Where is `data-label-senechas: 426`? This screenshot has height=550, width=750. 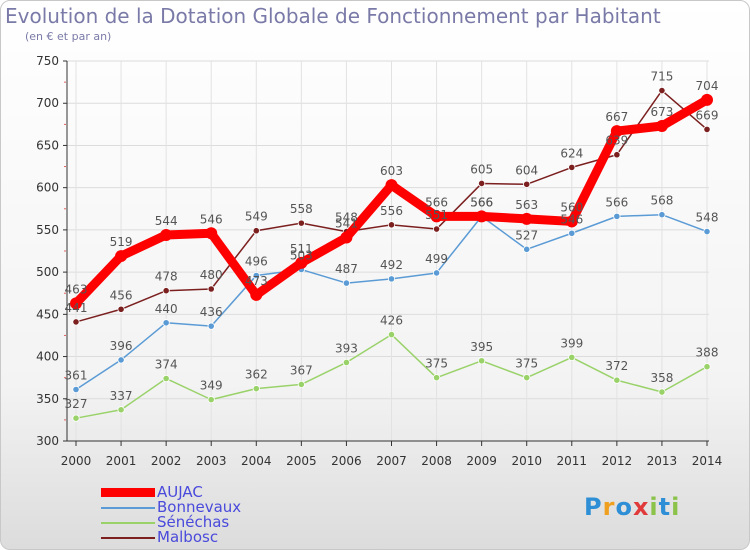
data-label-senechas: 426 is located at coordinates (391, 321).